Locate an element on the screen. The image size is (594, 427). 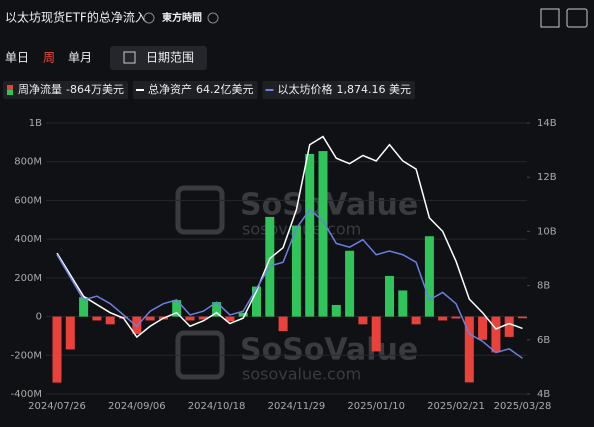
y2-tick-label: 10B is located at coordinates (547, 231).